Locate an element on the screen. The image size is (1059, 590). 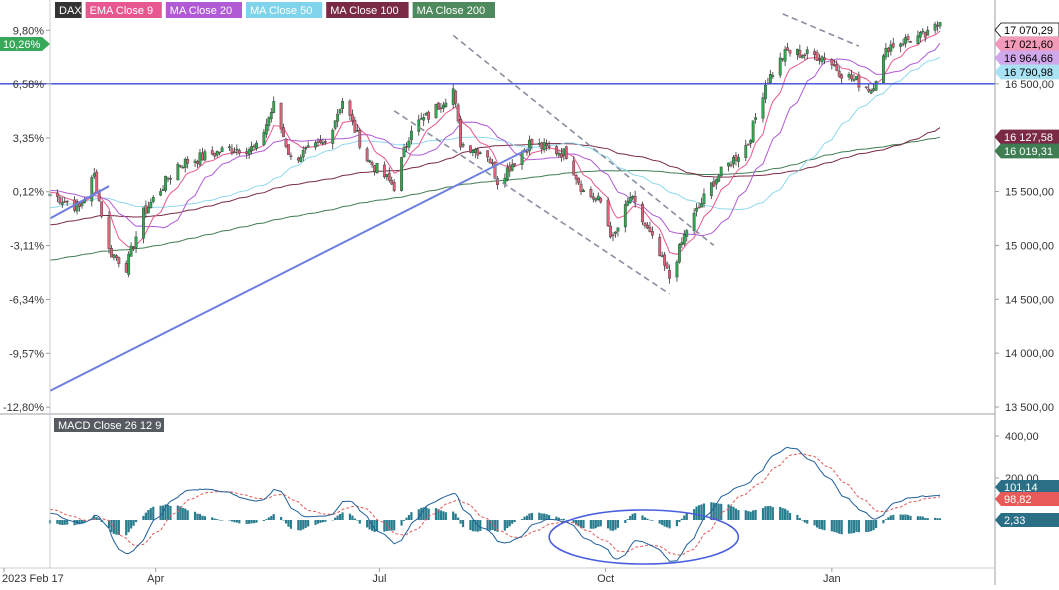
macd-ellipse-annotation is located at coordinates (644, 537).